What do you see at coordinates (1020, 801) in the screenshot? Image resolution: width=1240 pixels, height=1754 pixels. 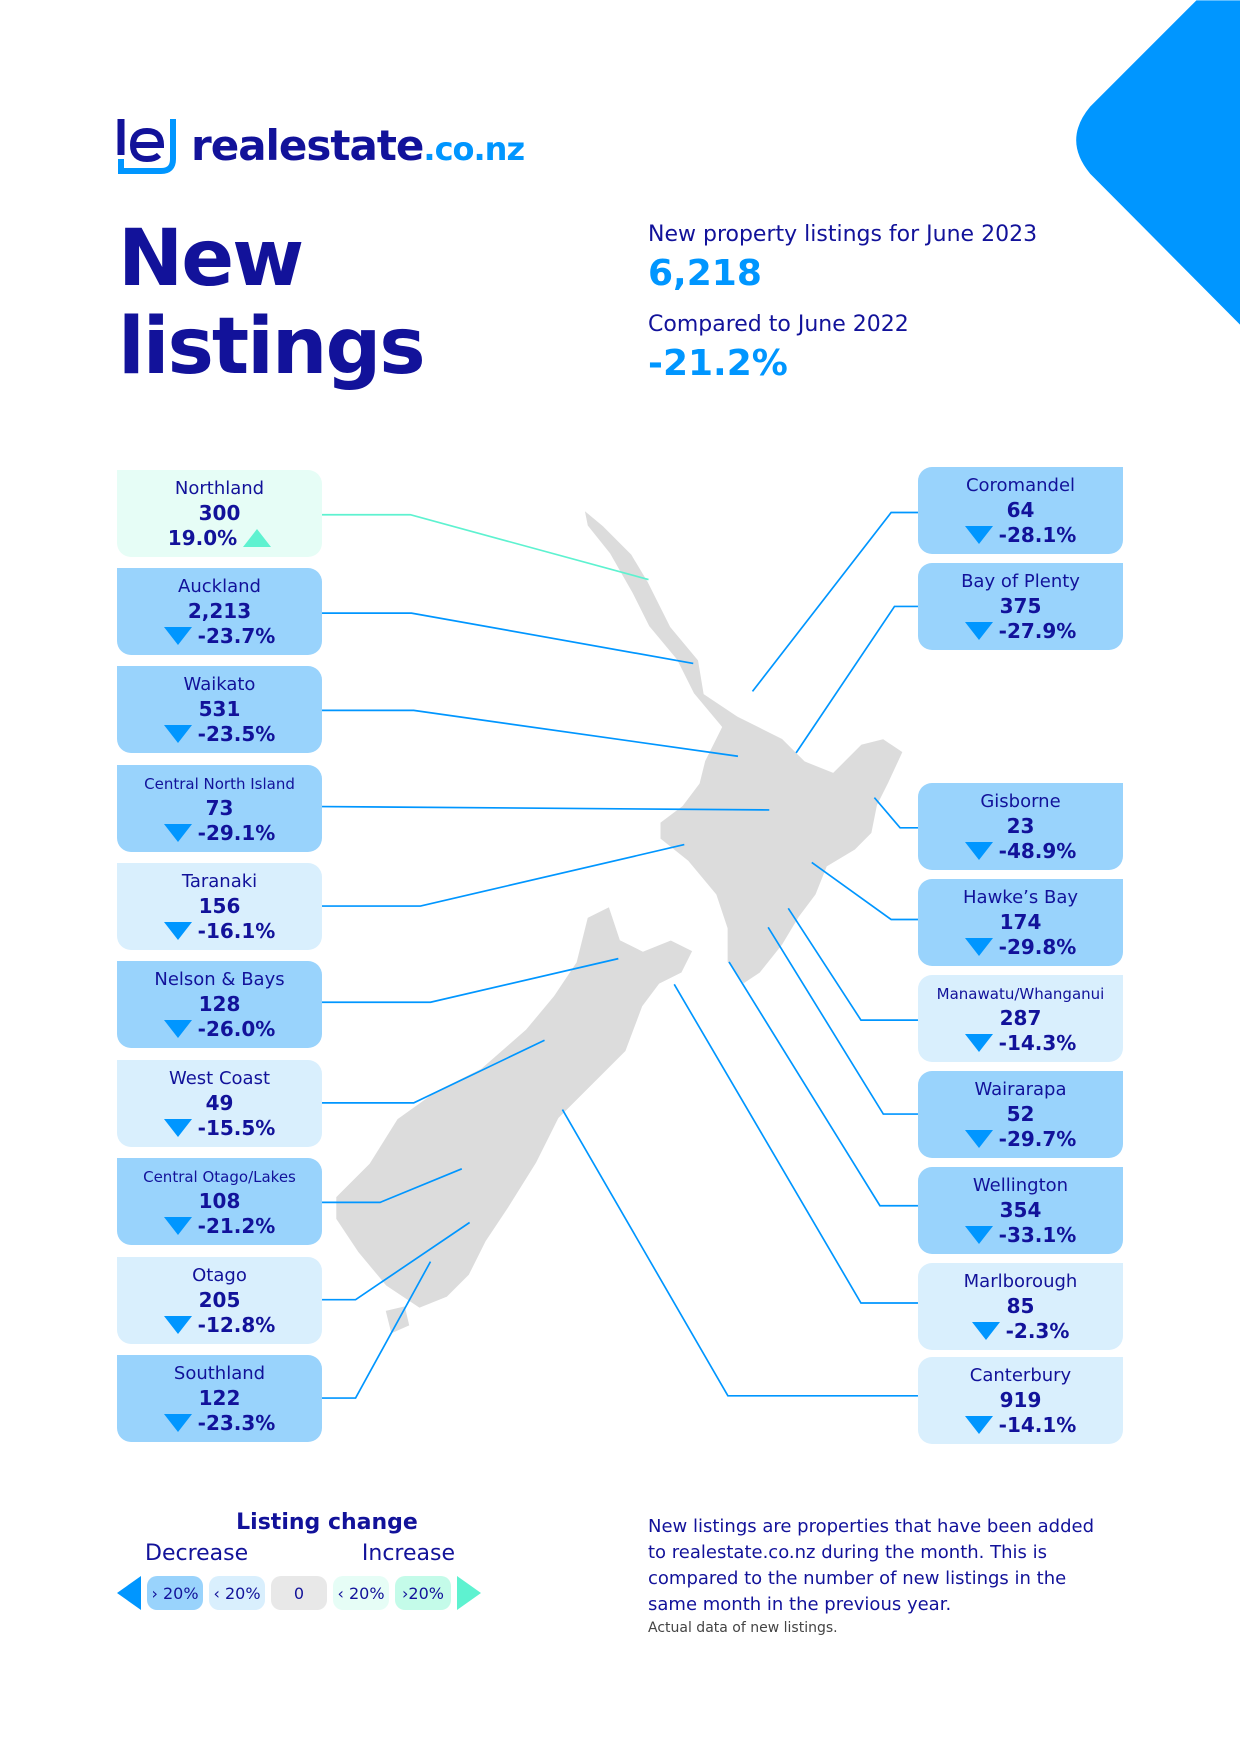 I see `region-name: Gisborne` at bounding box center [1020, 801].